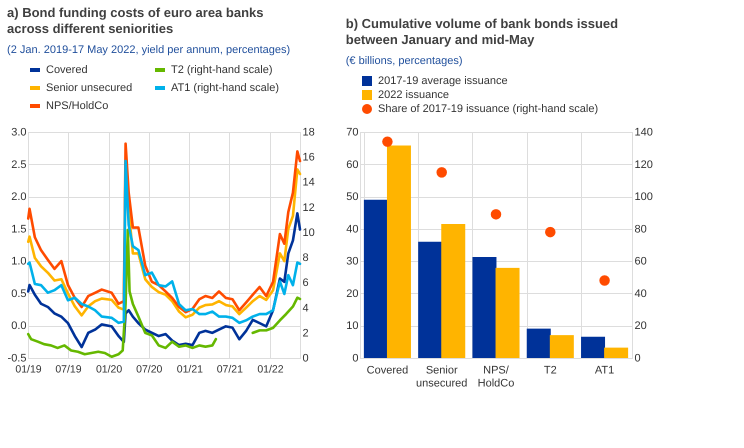 This screenshot has height=448, width=744. What do you see at coordinates (305, 283) in the screenshot?
I see `y2-tick-label: 6` at bounding box center [305, 283].